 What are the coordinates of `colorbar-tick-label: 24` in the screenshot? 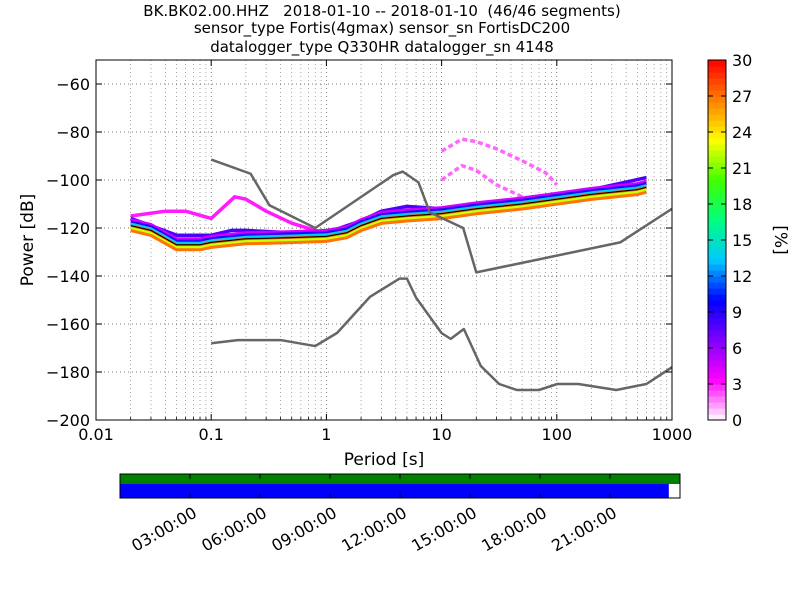 It's located at (742, 132).